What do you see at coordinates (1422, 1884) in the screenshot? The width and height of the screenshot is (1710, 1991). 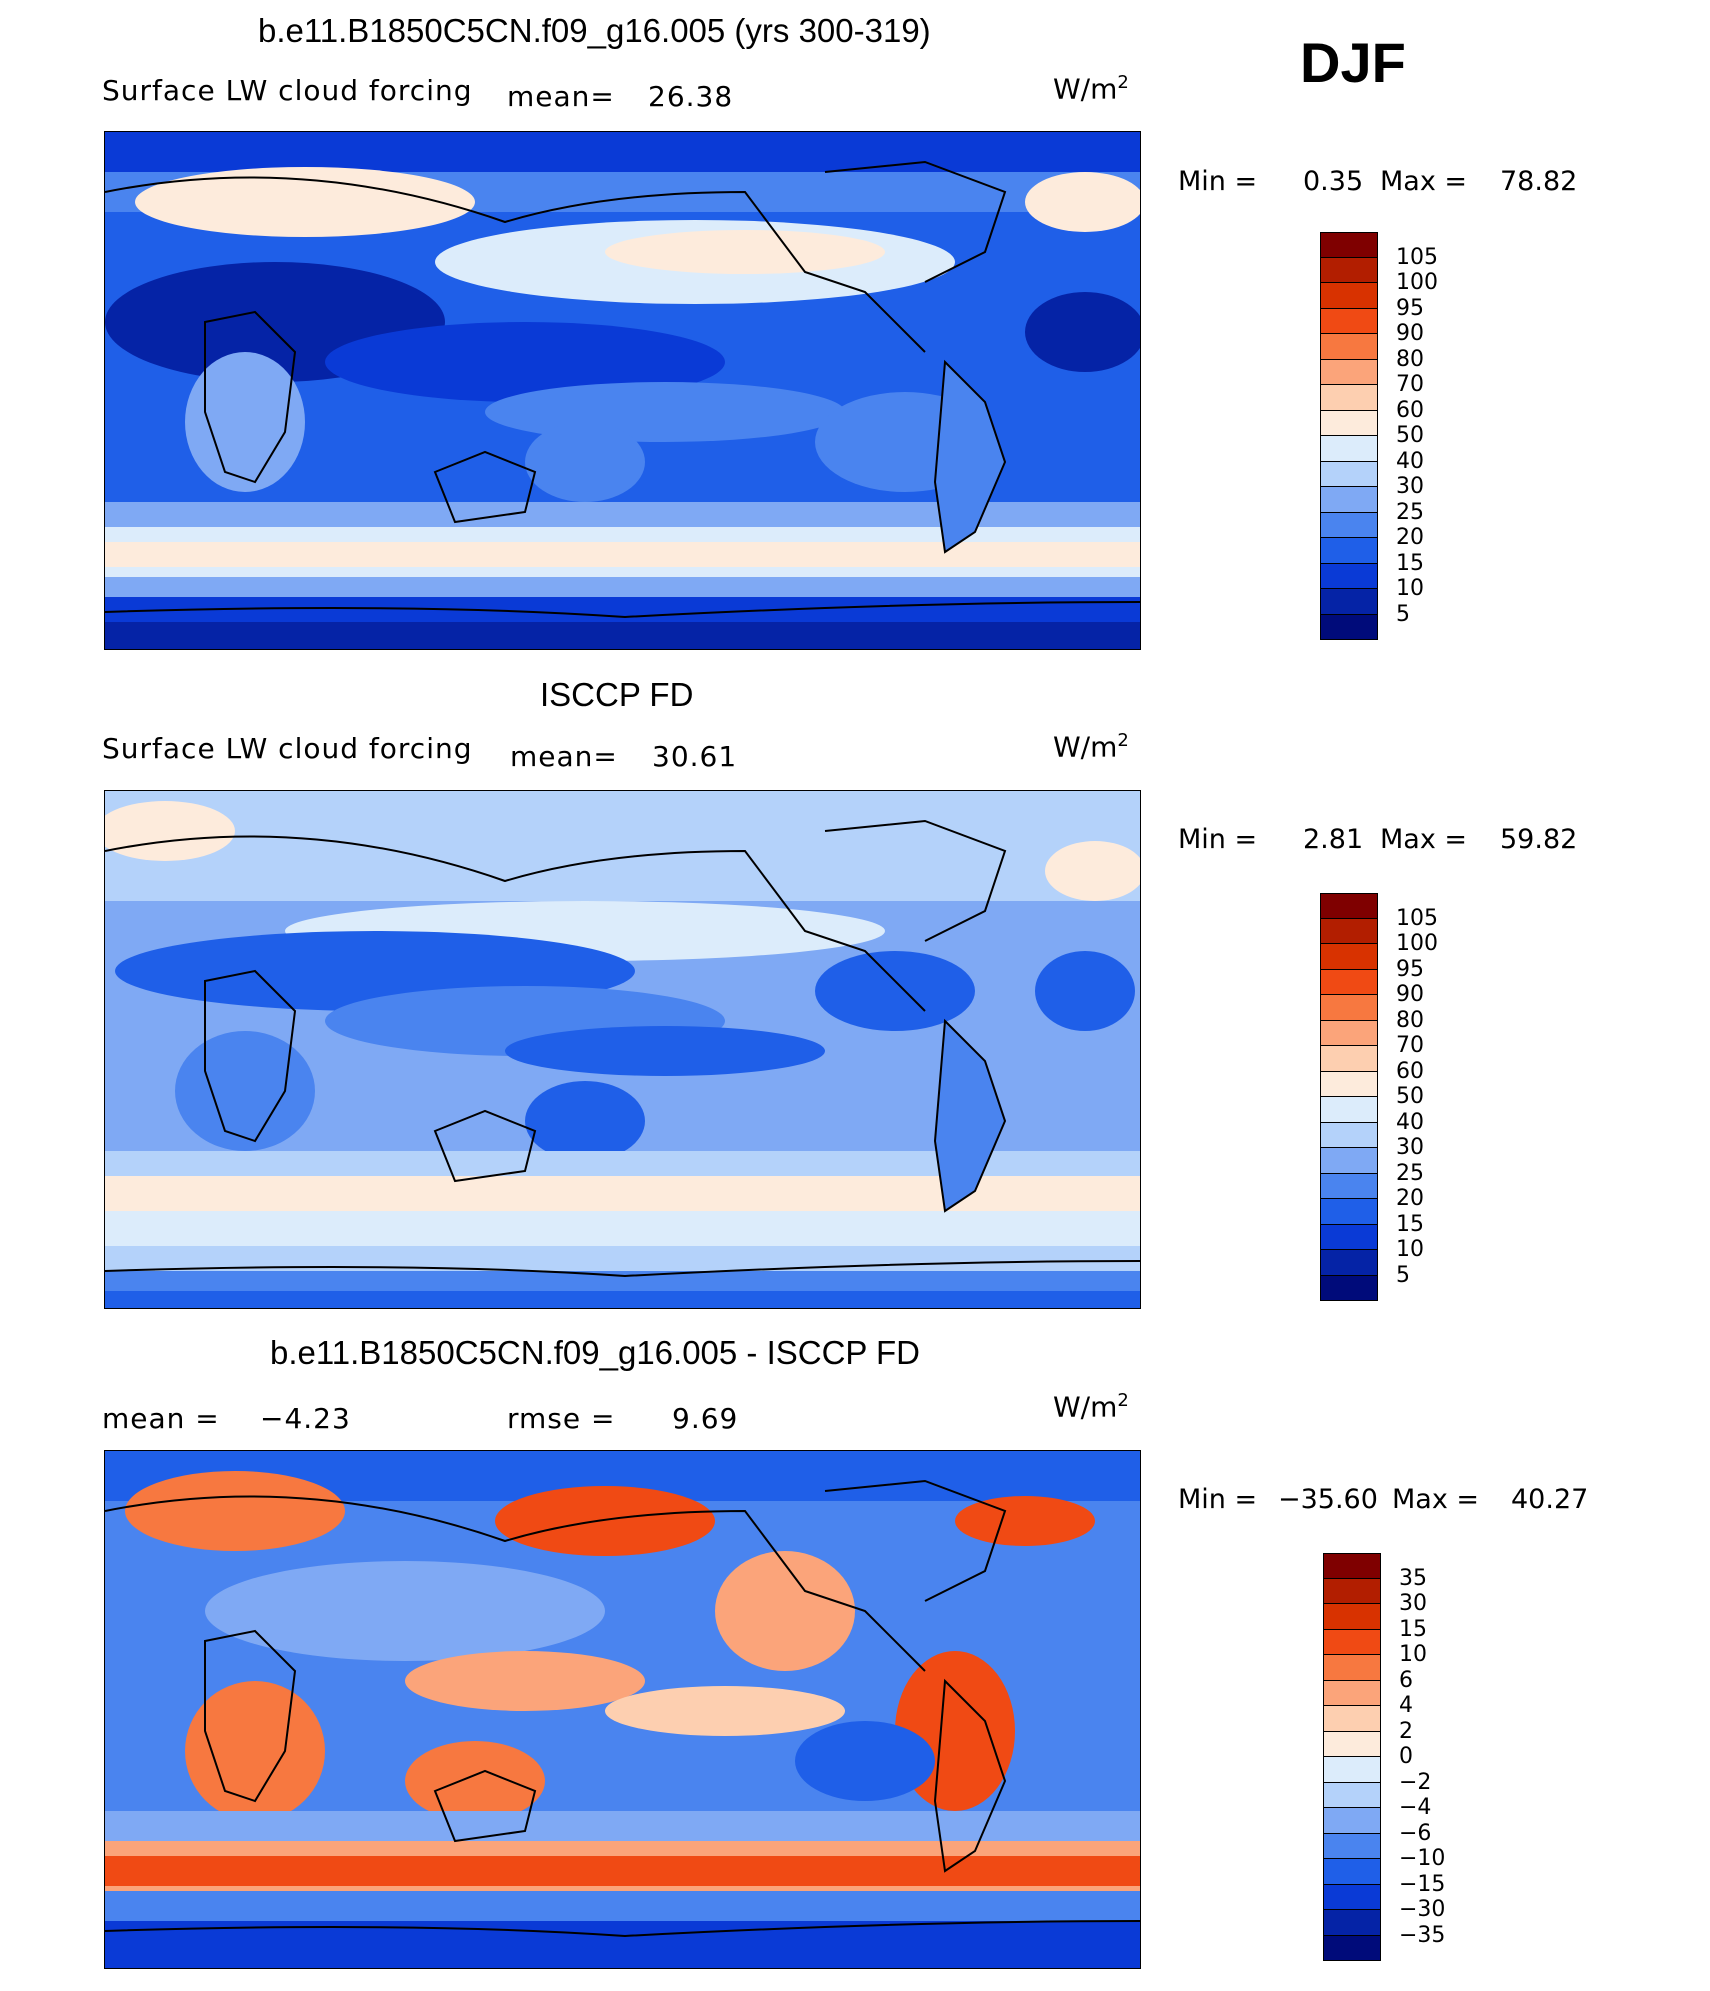 I see `colorbar-tick-label: −15` at bounding box center [1422, 1884].